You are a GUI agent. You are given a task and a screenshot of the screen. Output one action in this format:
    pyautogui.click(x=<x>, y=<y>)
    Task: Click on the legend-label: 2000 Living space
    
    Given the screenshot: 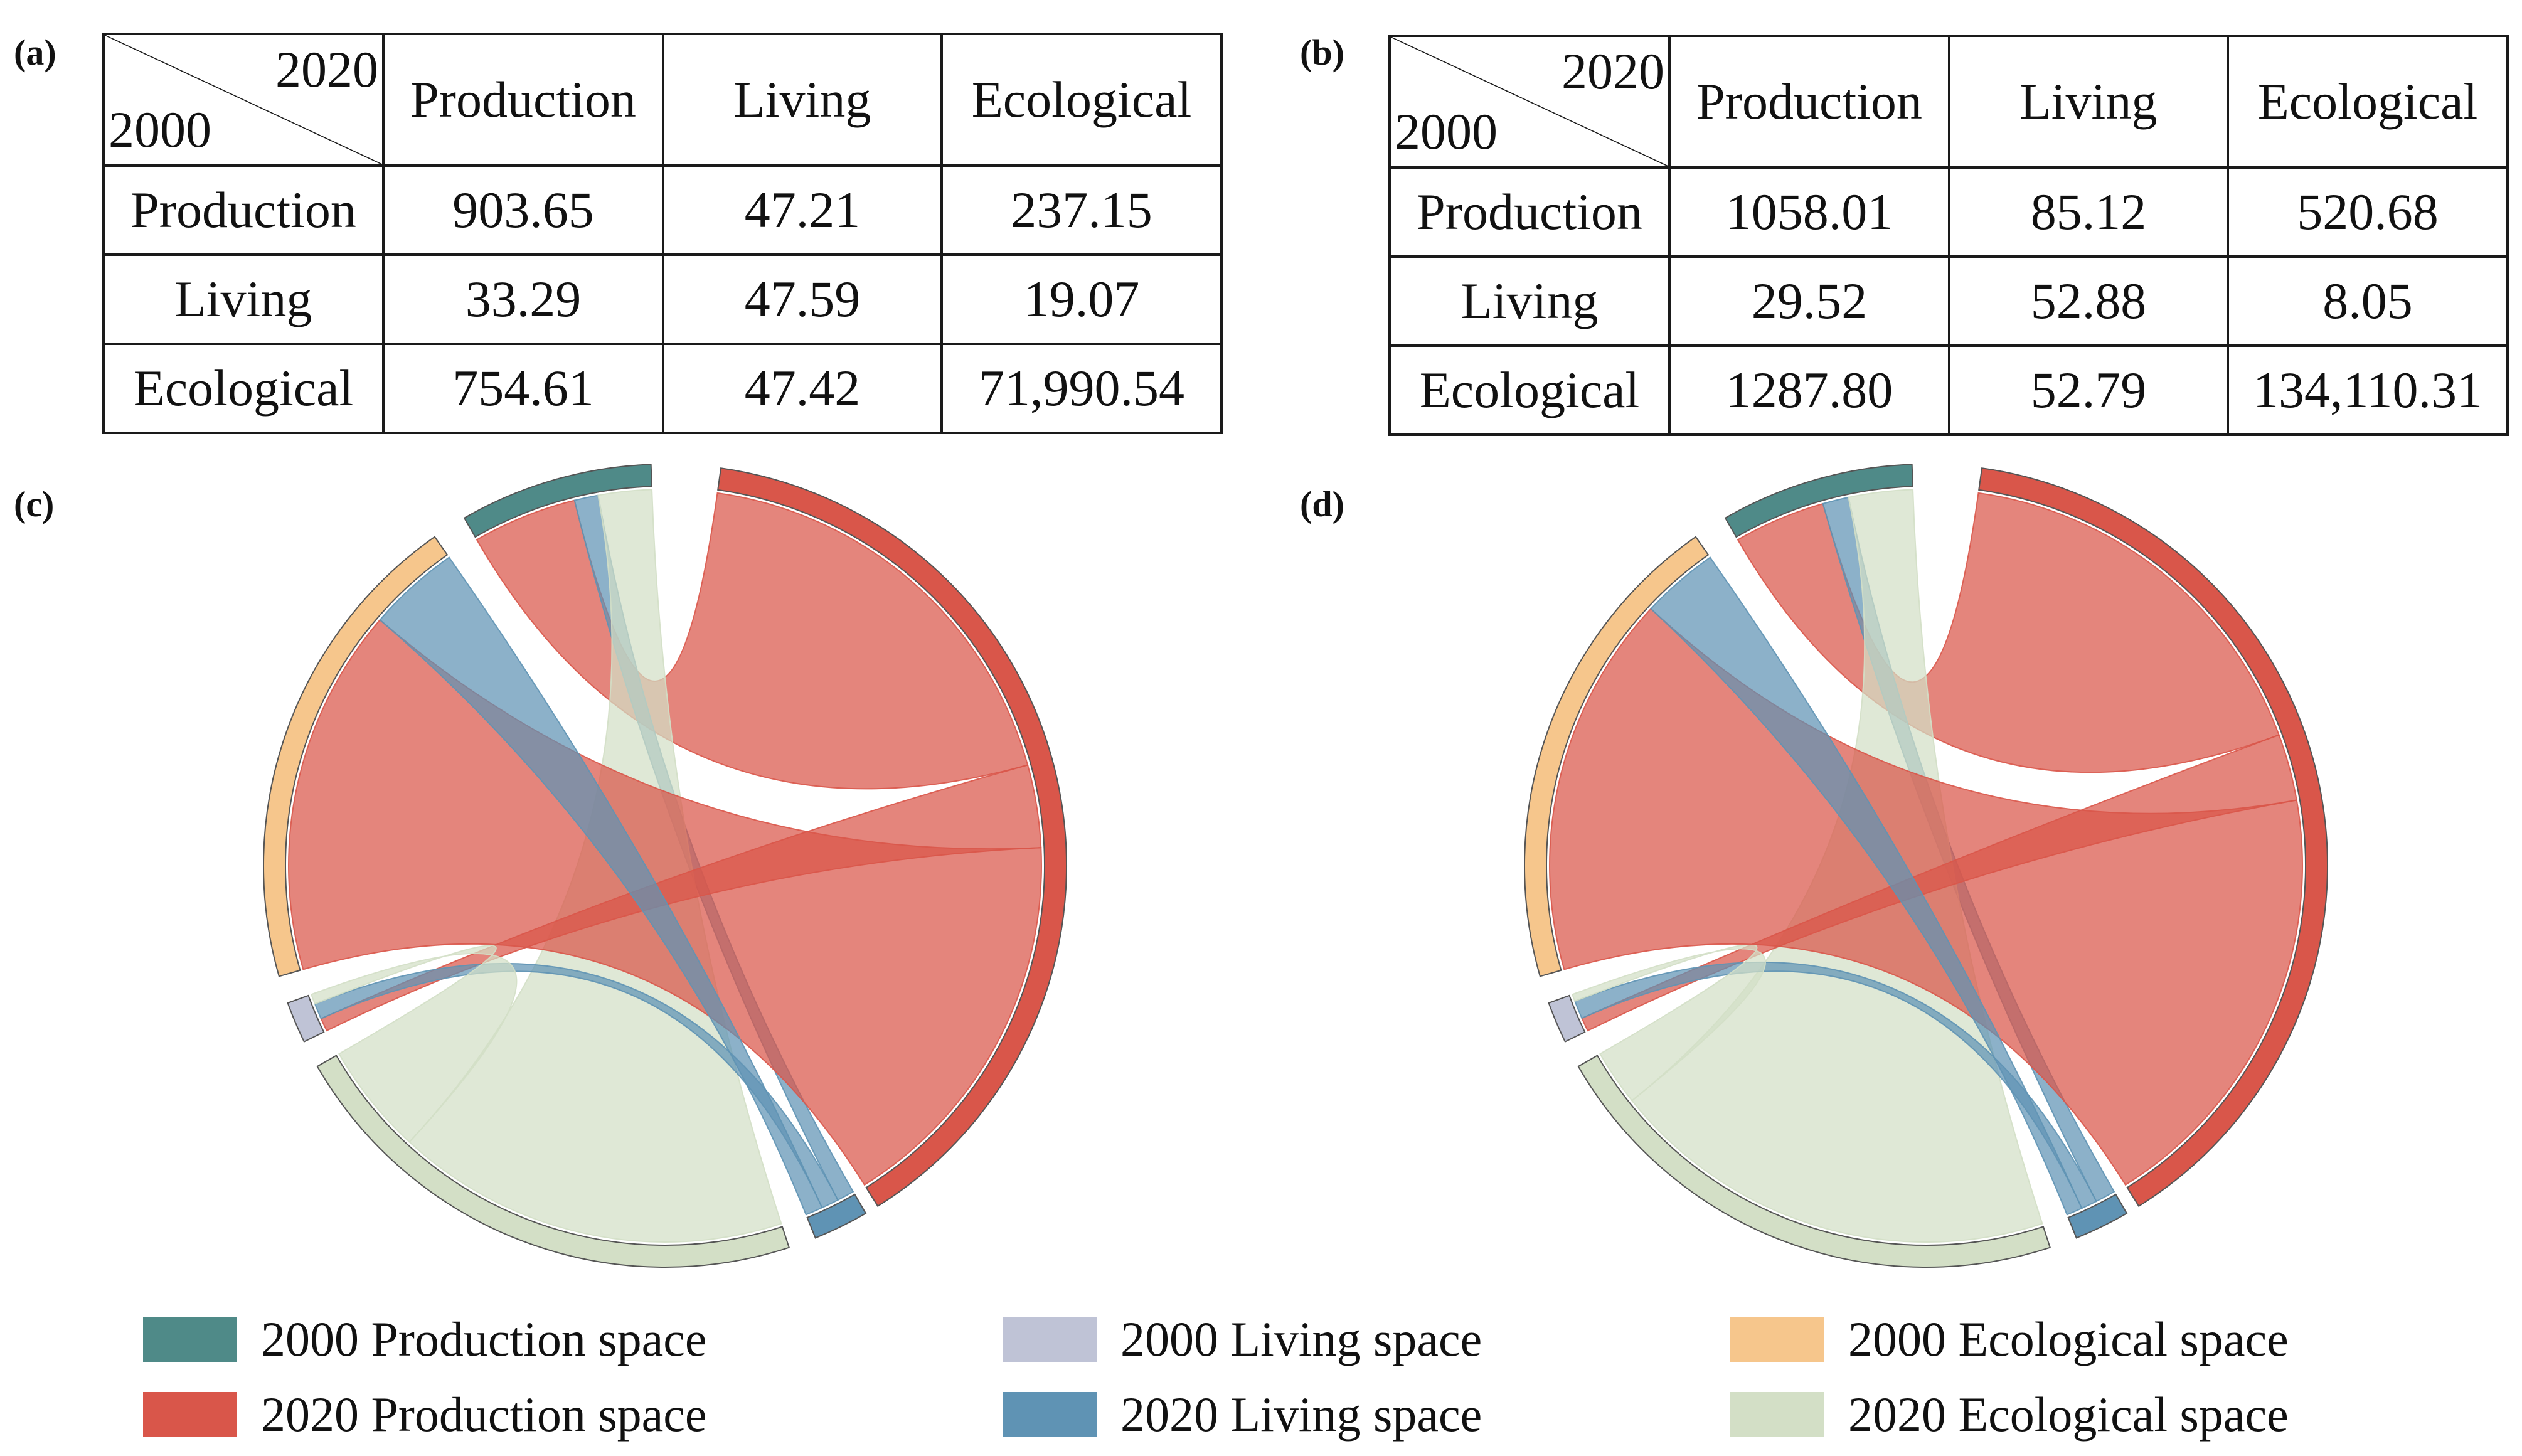 What is the action you would take?
    pyautogui.click(x=1301, y=1339)
    